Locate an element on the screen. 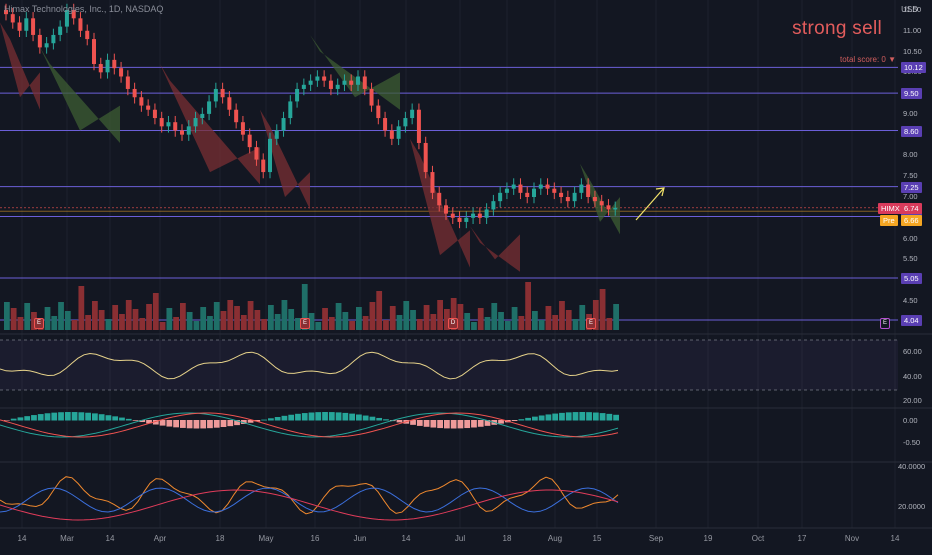 Image resolution: width=932 pixels, height=555 pixels. earnings-badge-2: D is located at coordinates (453, 323).